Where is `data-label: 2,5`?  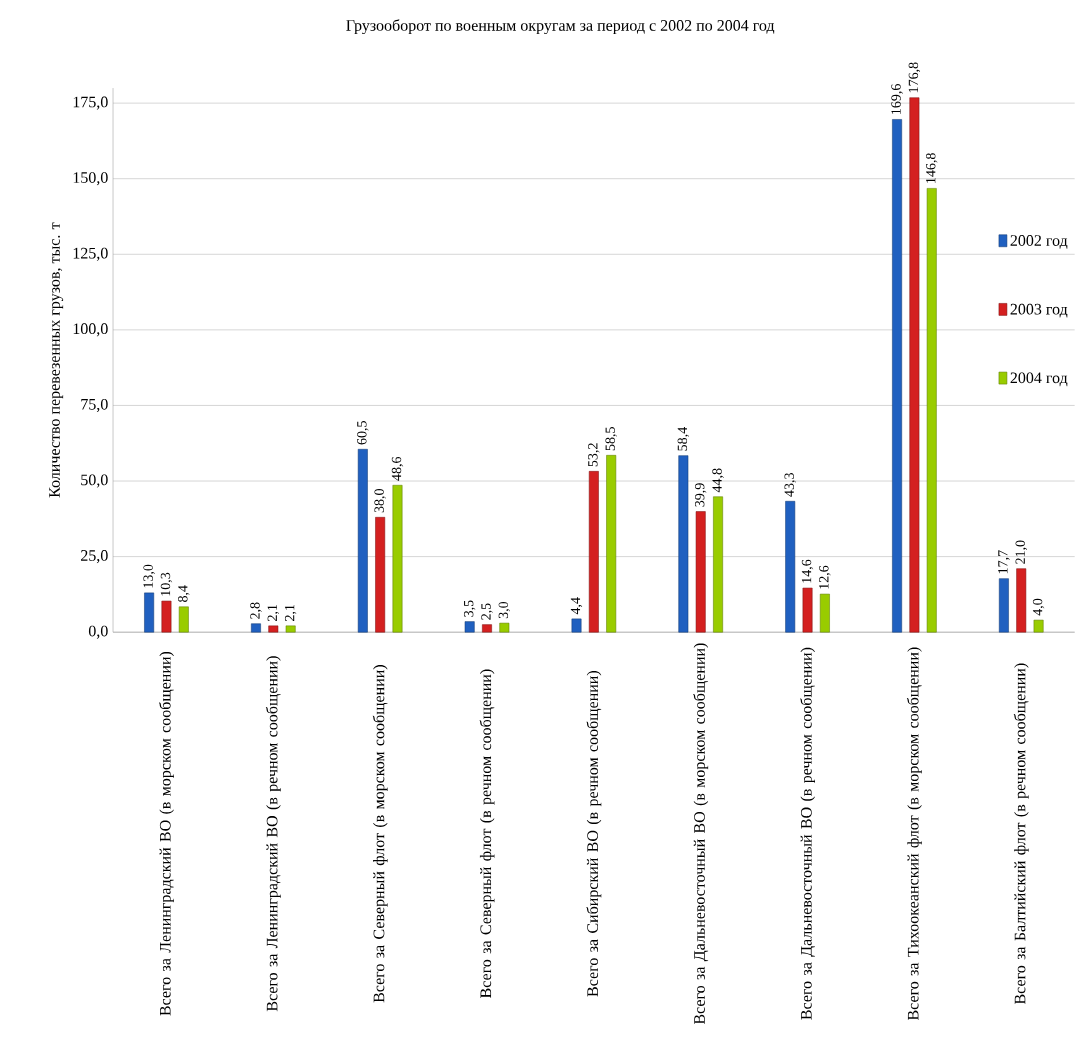
data-label: 2,5 is located at coordinates (487, 611).